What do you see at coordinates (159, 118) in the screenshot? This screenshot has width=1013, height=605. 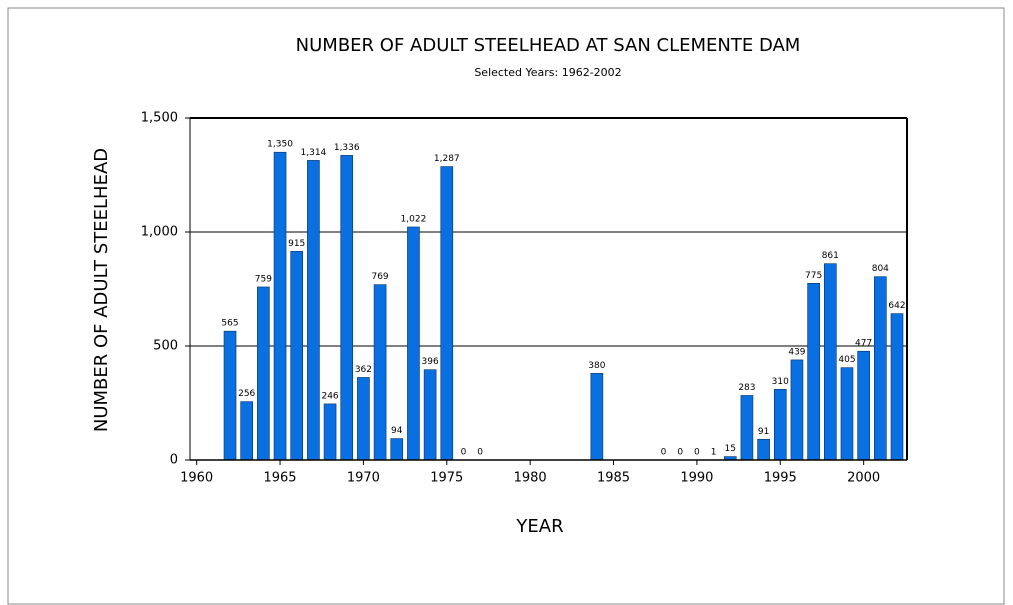 I see `y-tick-label: 1,500` at bounding box center [159, 118].